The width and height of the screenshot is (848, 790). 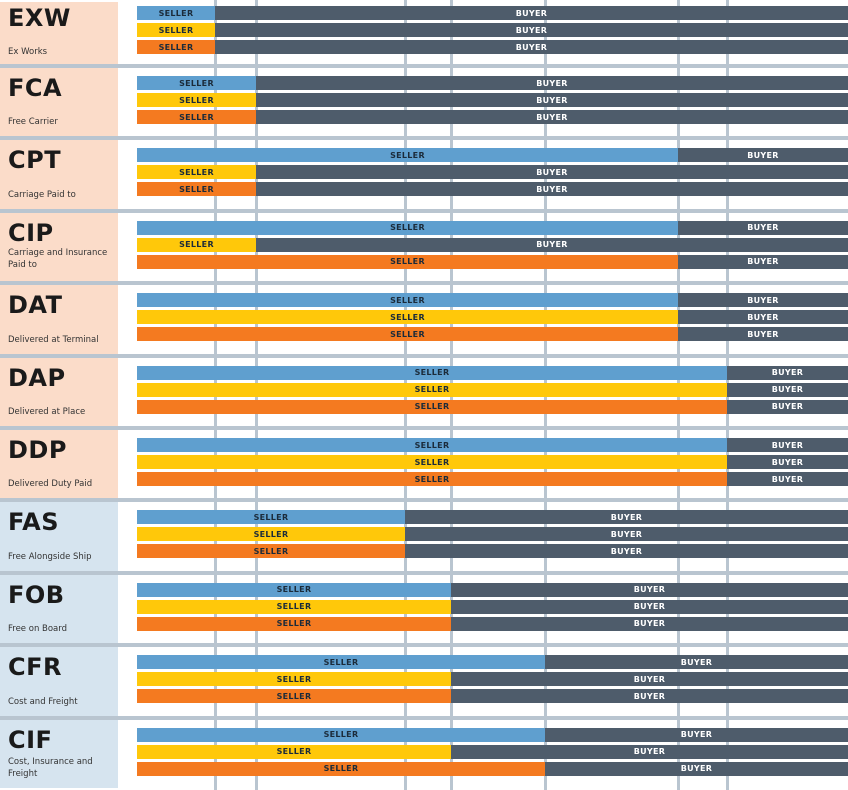 What do you see at coordinates (59, 536) in the screenshot?
I see `term-panel-fas: FAS Free Alongside Ship` at bounding box center [59, 536].